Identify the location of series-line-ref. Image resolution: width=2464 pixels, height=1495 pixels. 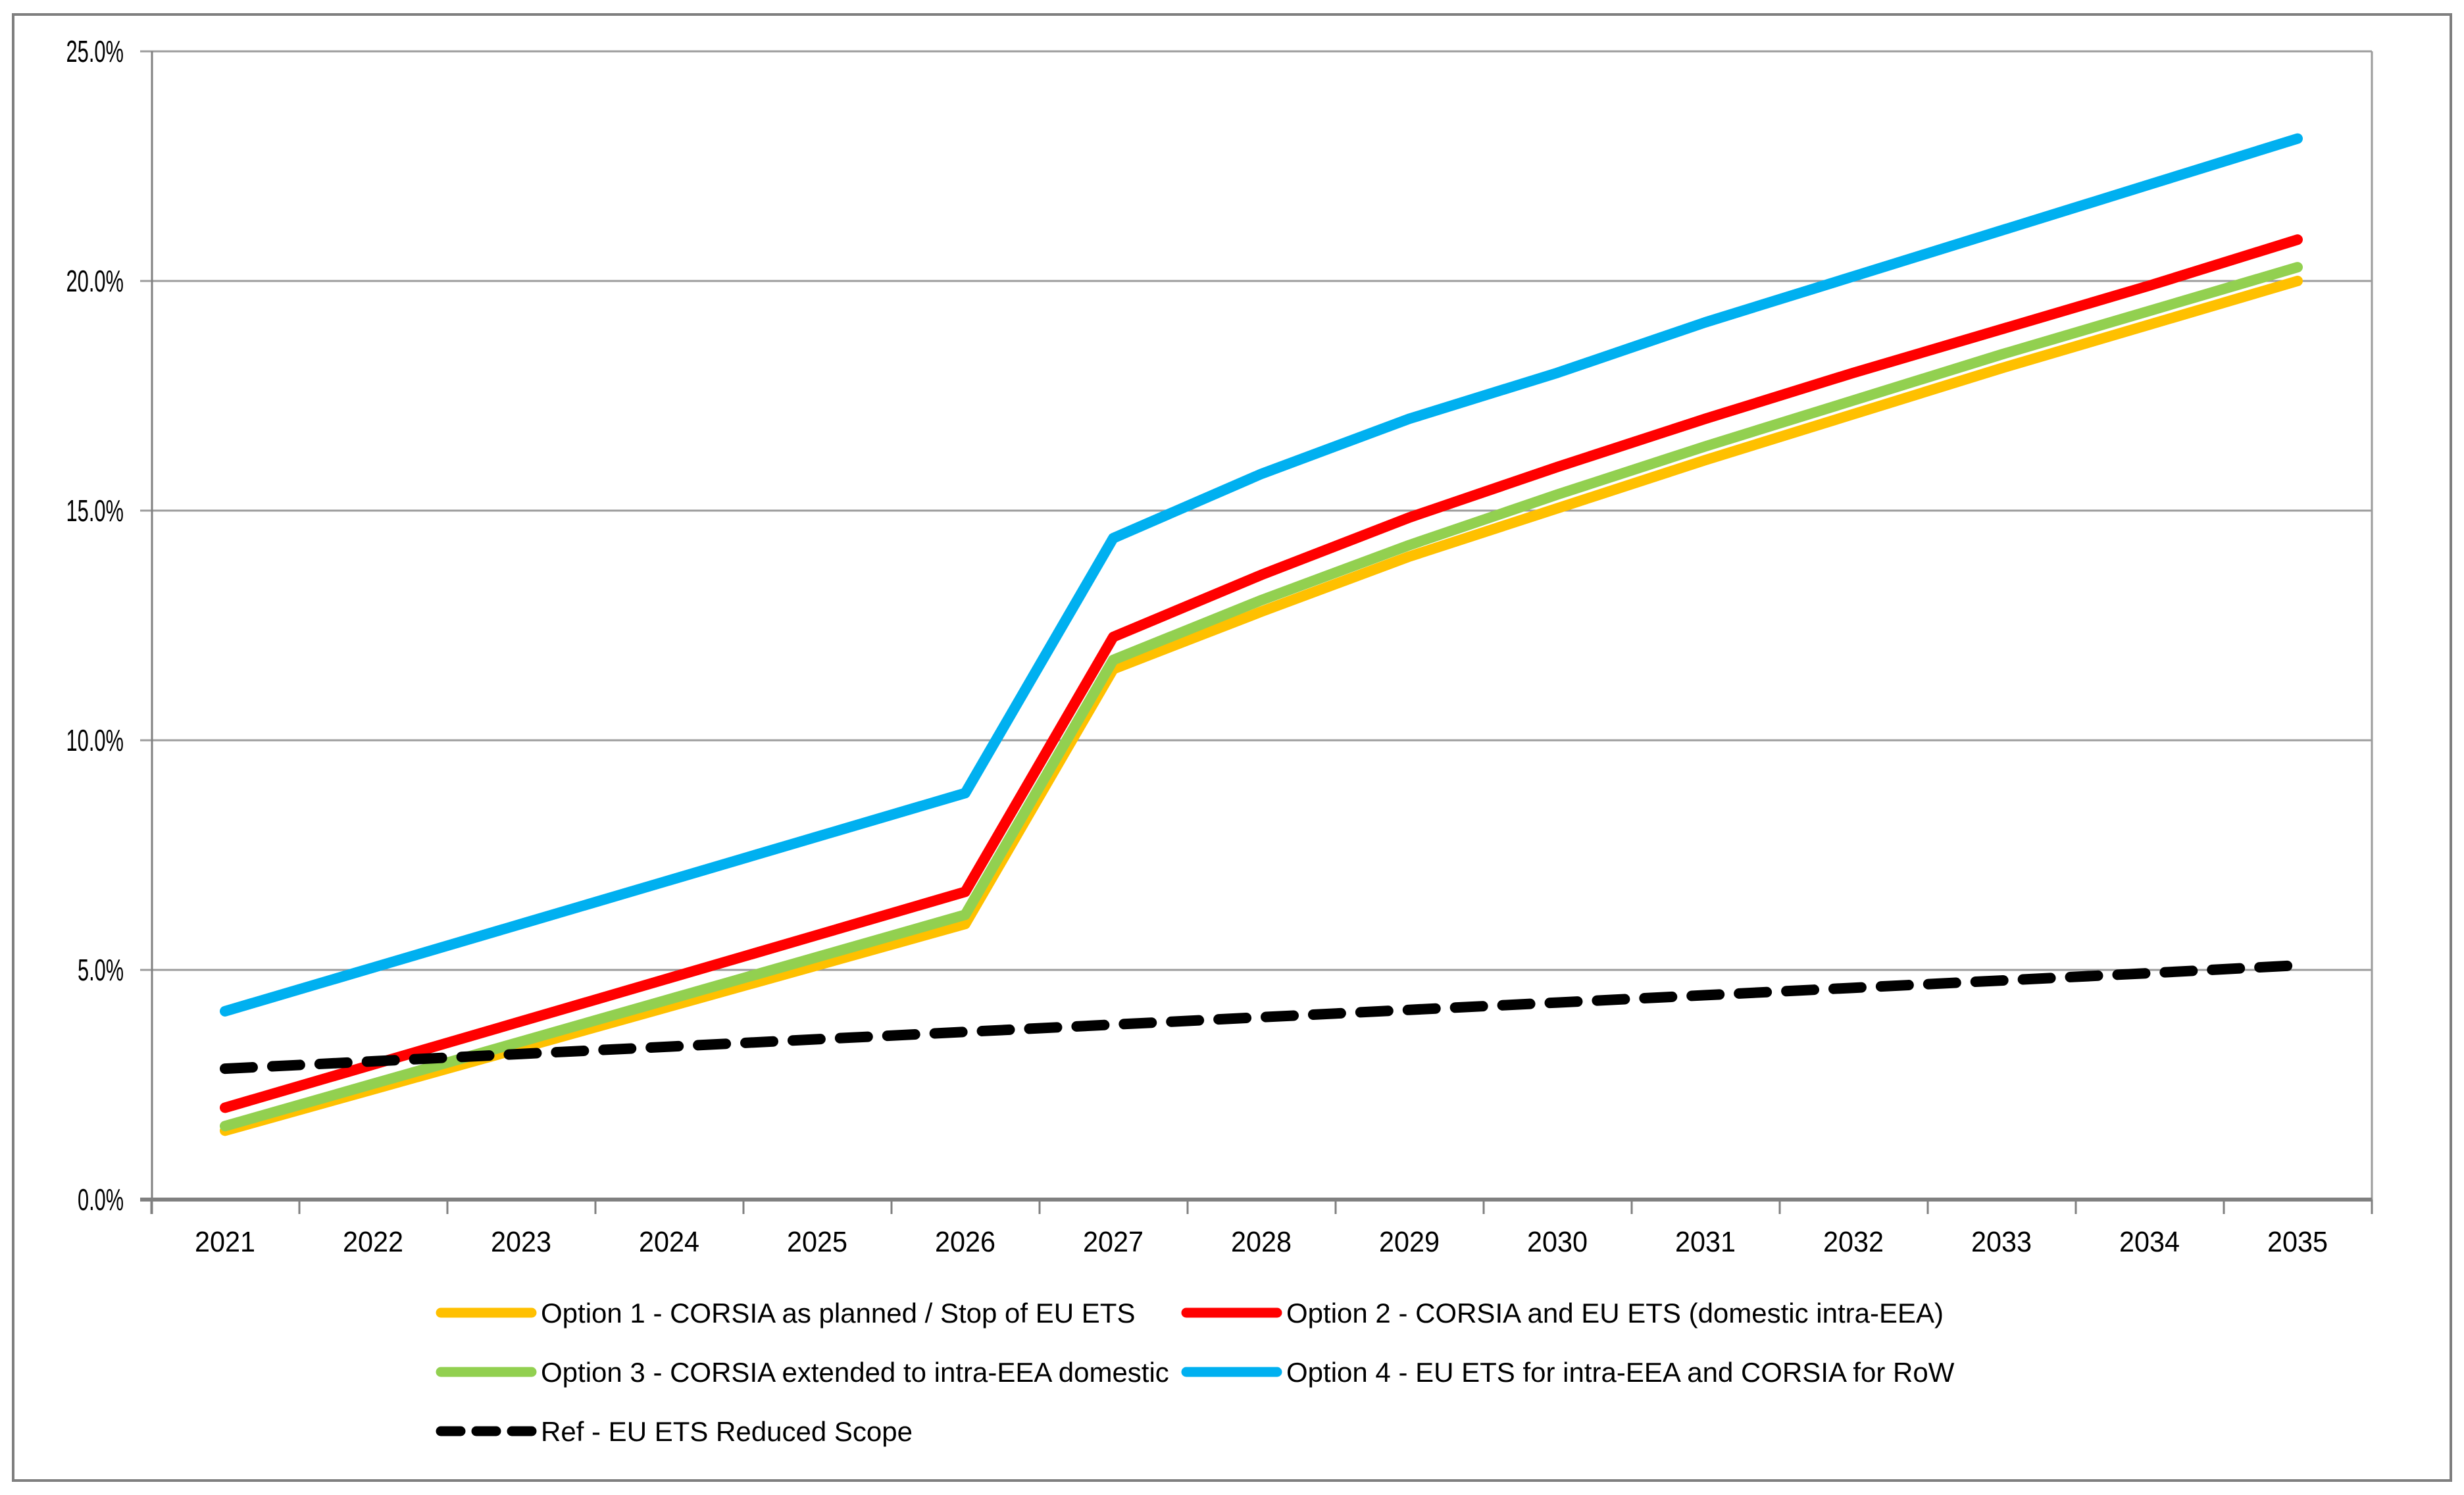
(1261, 1018).